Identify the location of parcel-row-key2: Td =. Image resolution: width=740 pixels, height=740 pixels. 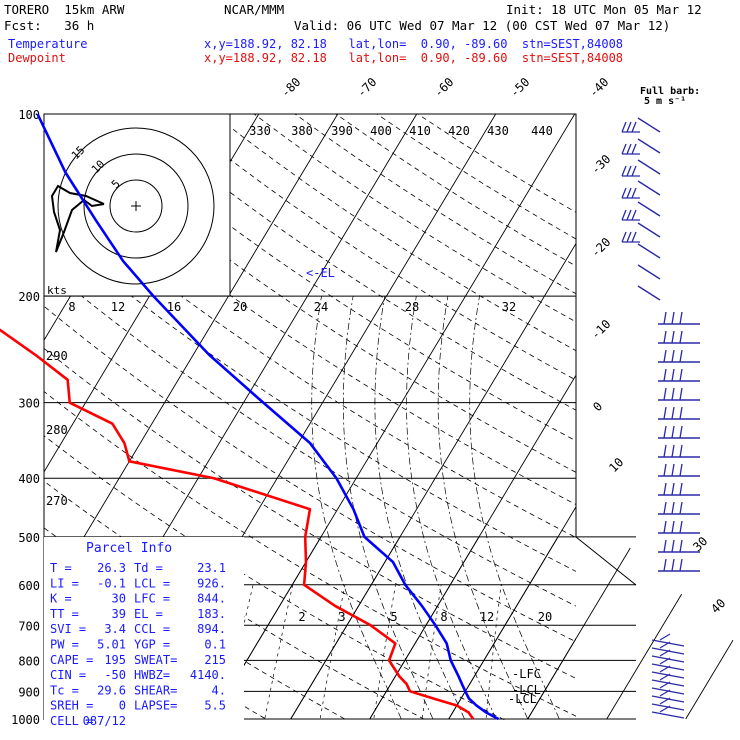
(148, 568).